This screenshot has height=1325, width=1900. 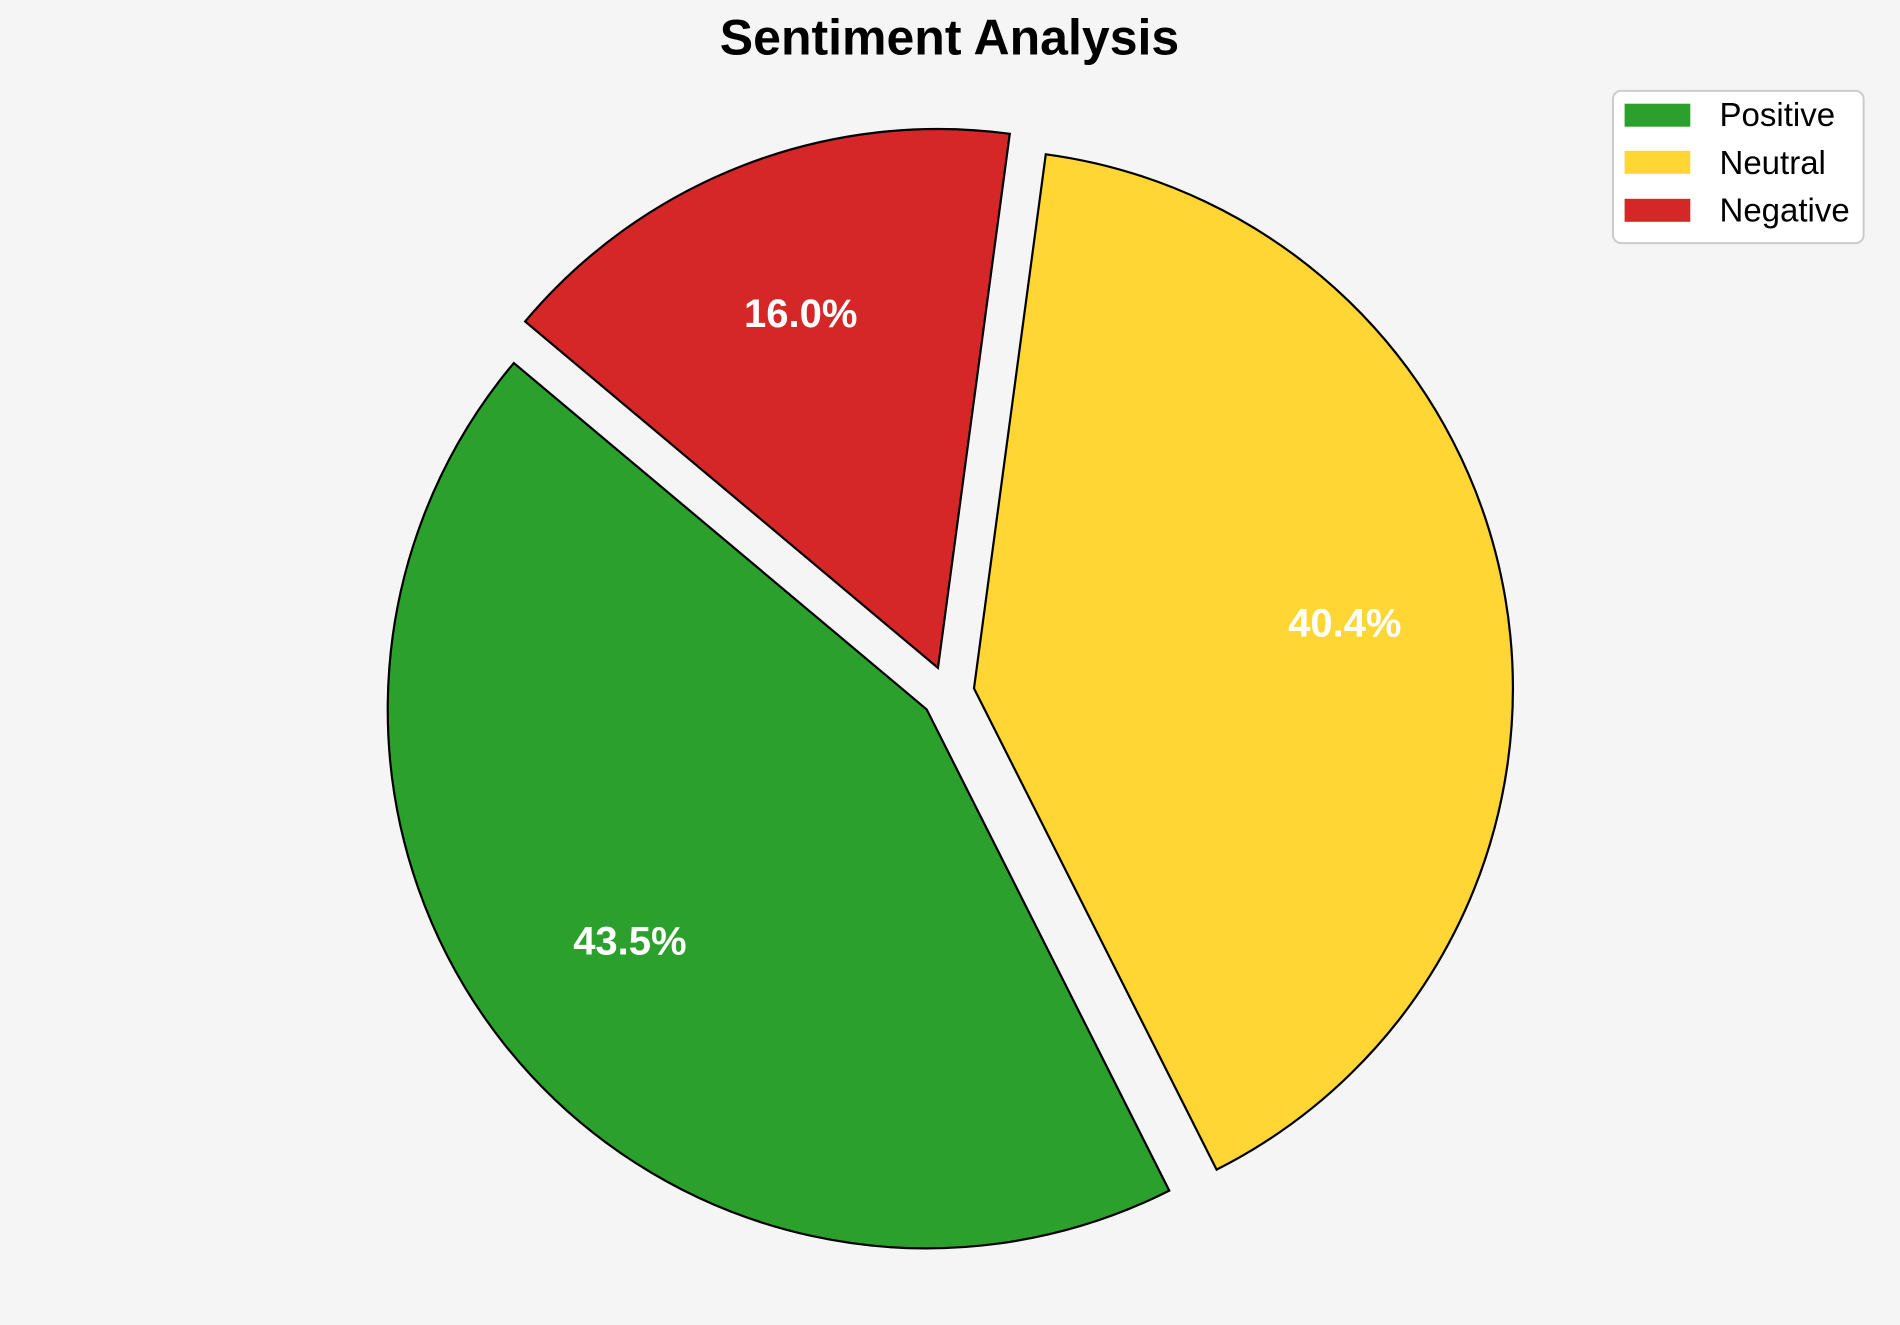 What do you see at coordinates (1785, 210) in the screenshot?
I see `svg-text: Negative` at bounding box center [1785, 210].